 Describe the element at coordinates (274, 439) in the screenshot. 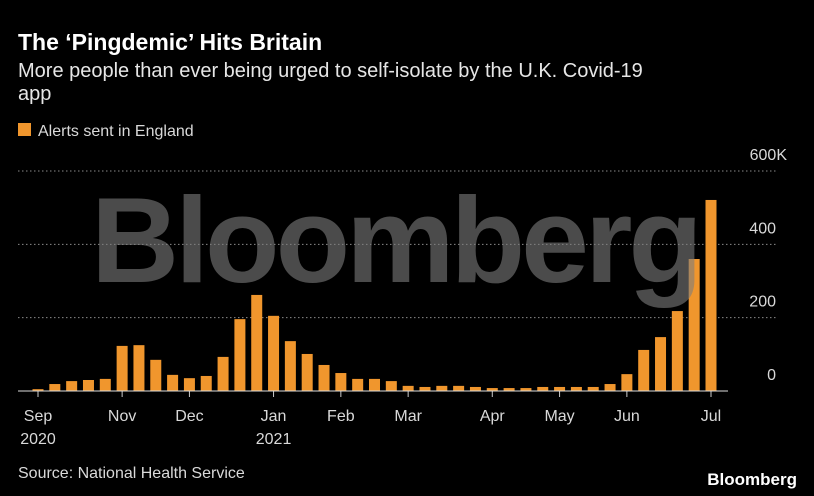

I see `x-sublabel: 2021` at that location.